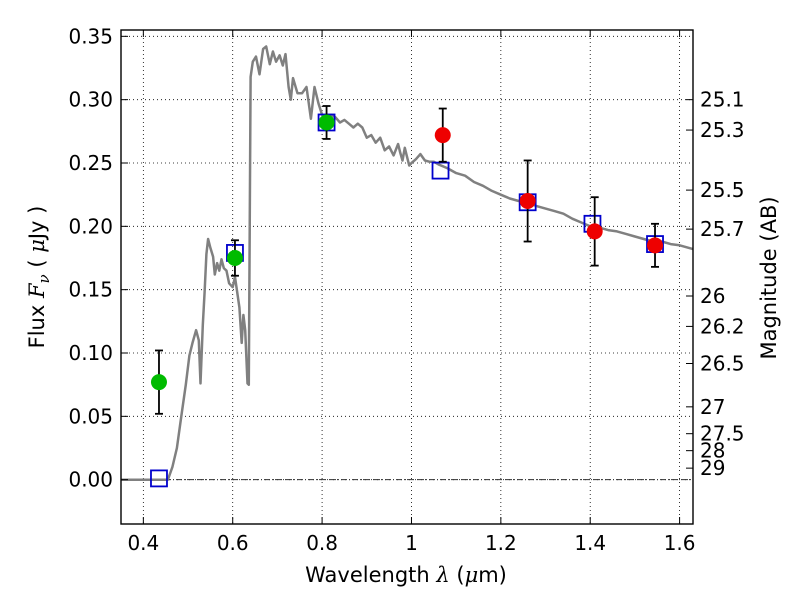  Describe the element at coordinates (722, 229) in the screenshot. I see `magnitude-tick-label: 25.7` at that location.